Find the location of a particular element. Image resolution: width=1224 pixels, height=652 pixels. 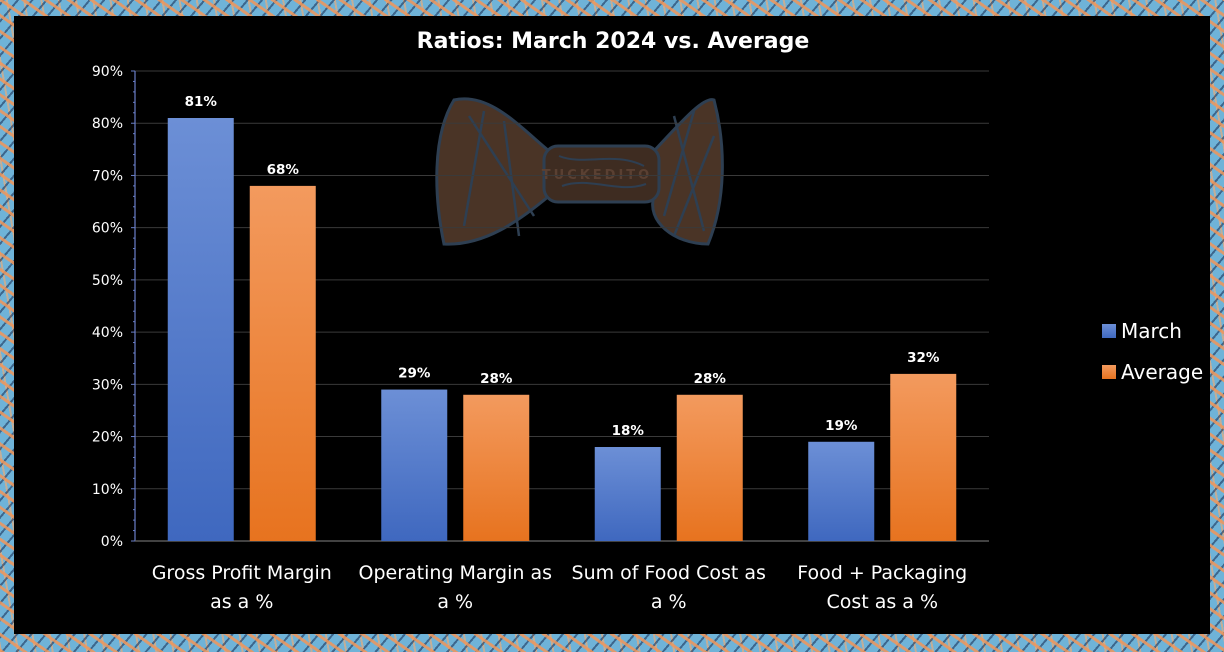

category-label: Food + Packaging is located at coordinates (882, 573).